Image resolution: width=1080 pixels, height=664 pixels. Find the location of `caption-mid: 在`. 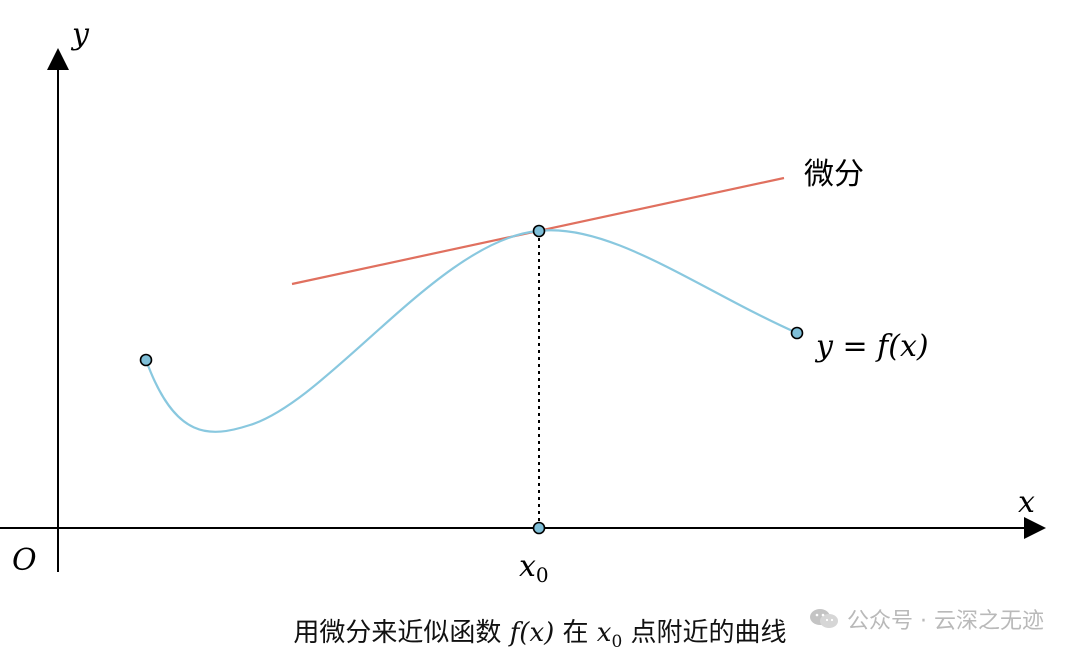

caption-mid: 在 is located at coordinates (575, 633).